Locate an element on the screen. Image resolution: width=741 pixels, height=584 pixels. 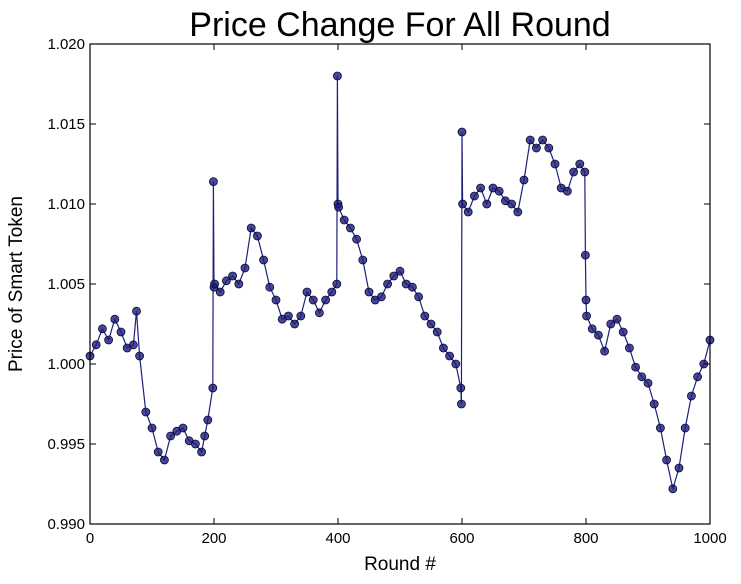
y-tick-label: 0.995 is located at coordinates (66, 444).